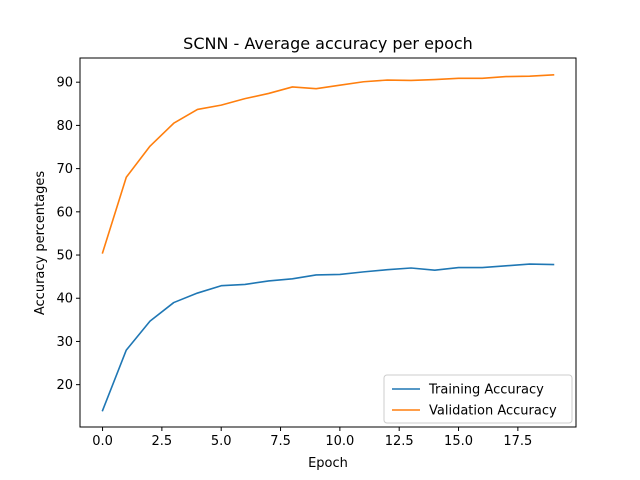 The image size is (640, 480). Describe the element at coordinates (64, 212) in the screenshot. I see `y-tick-label: 60` at that location.